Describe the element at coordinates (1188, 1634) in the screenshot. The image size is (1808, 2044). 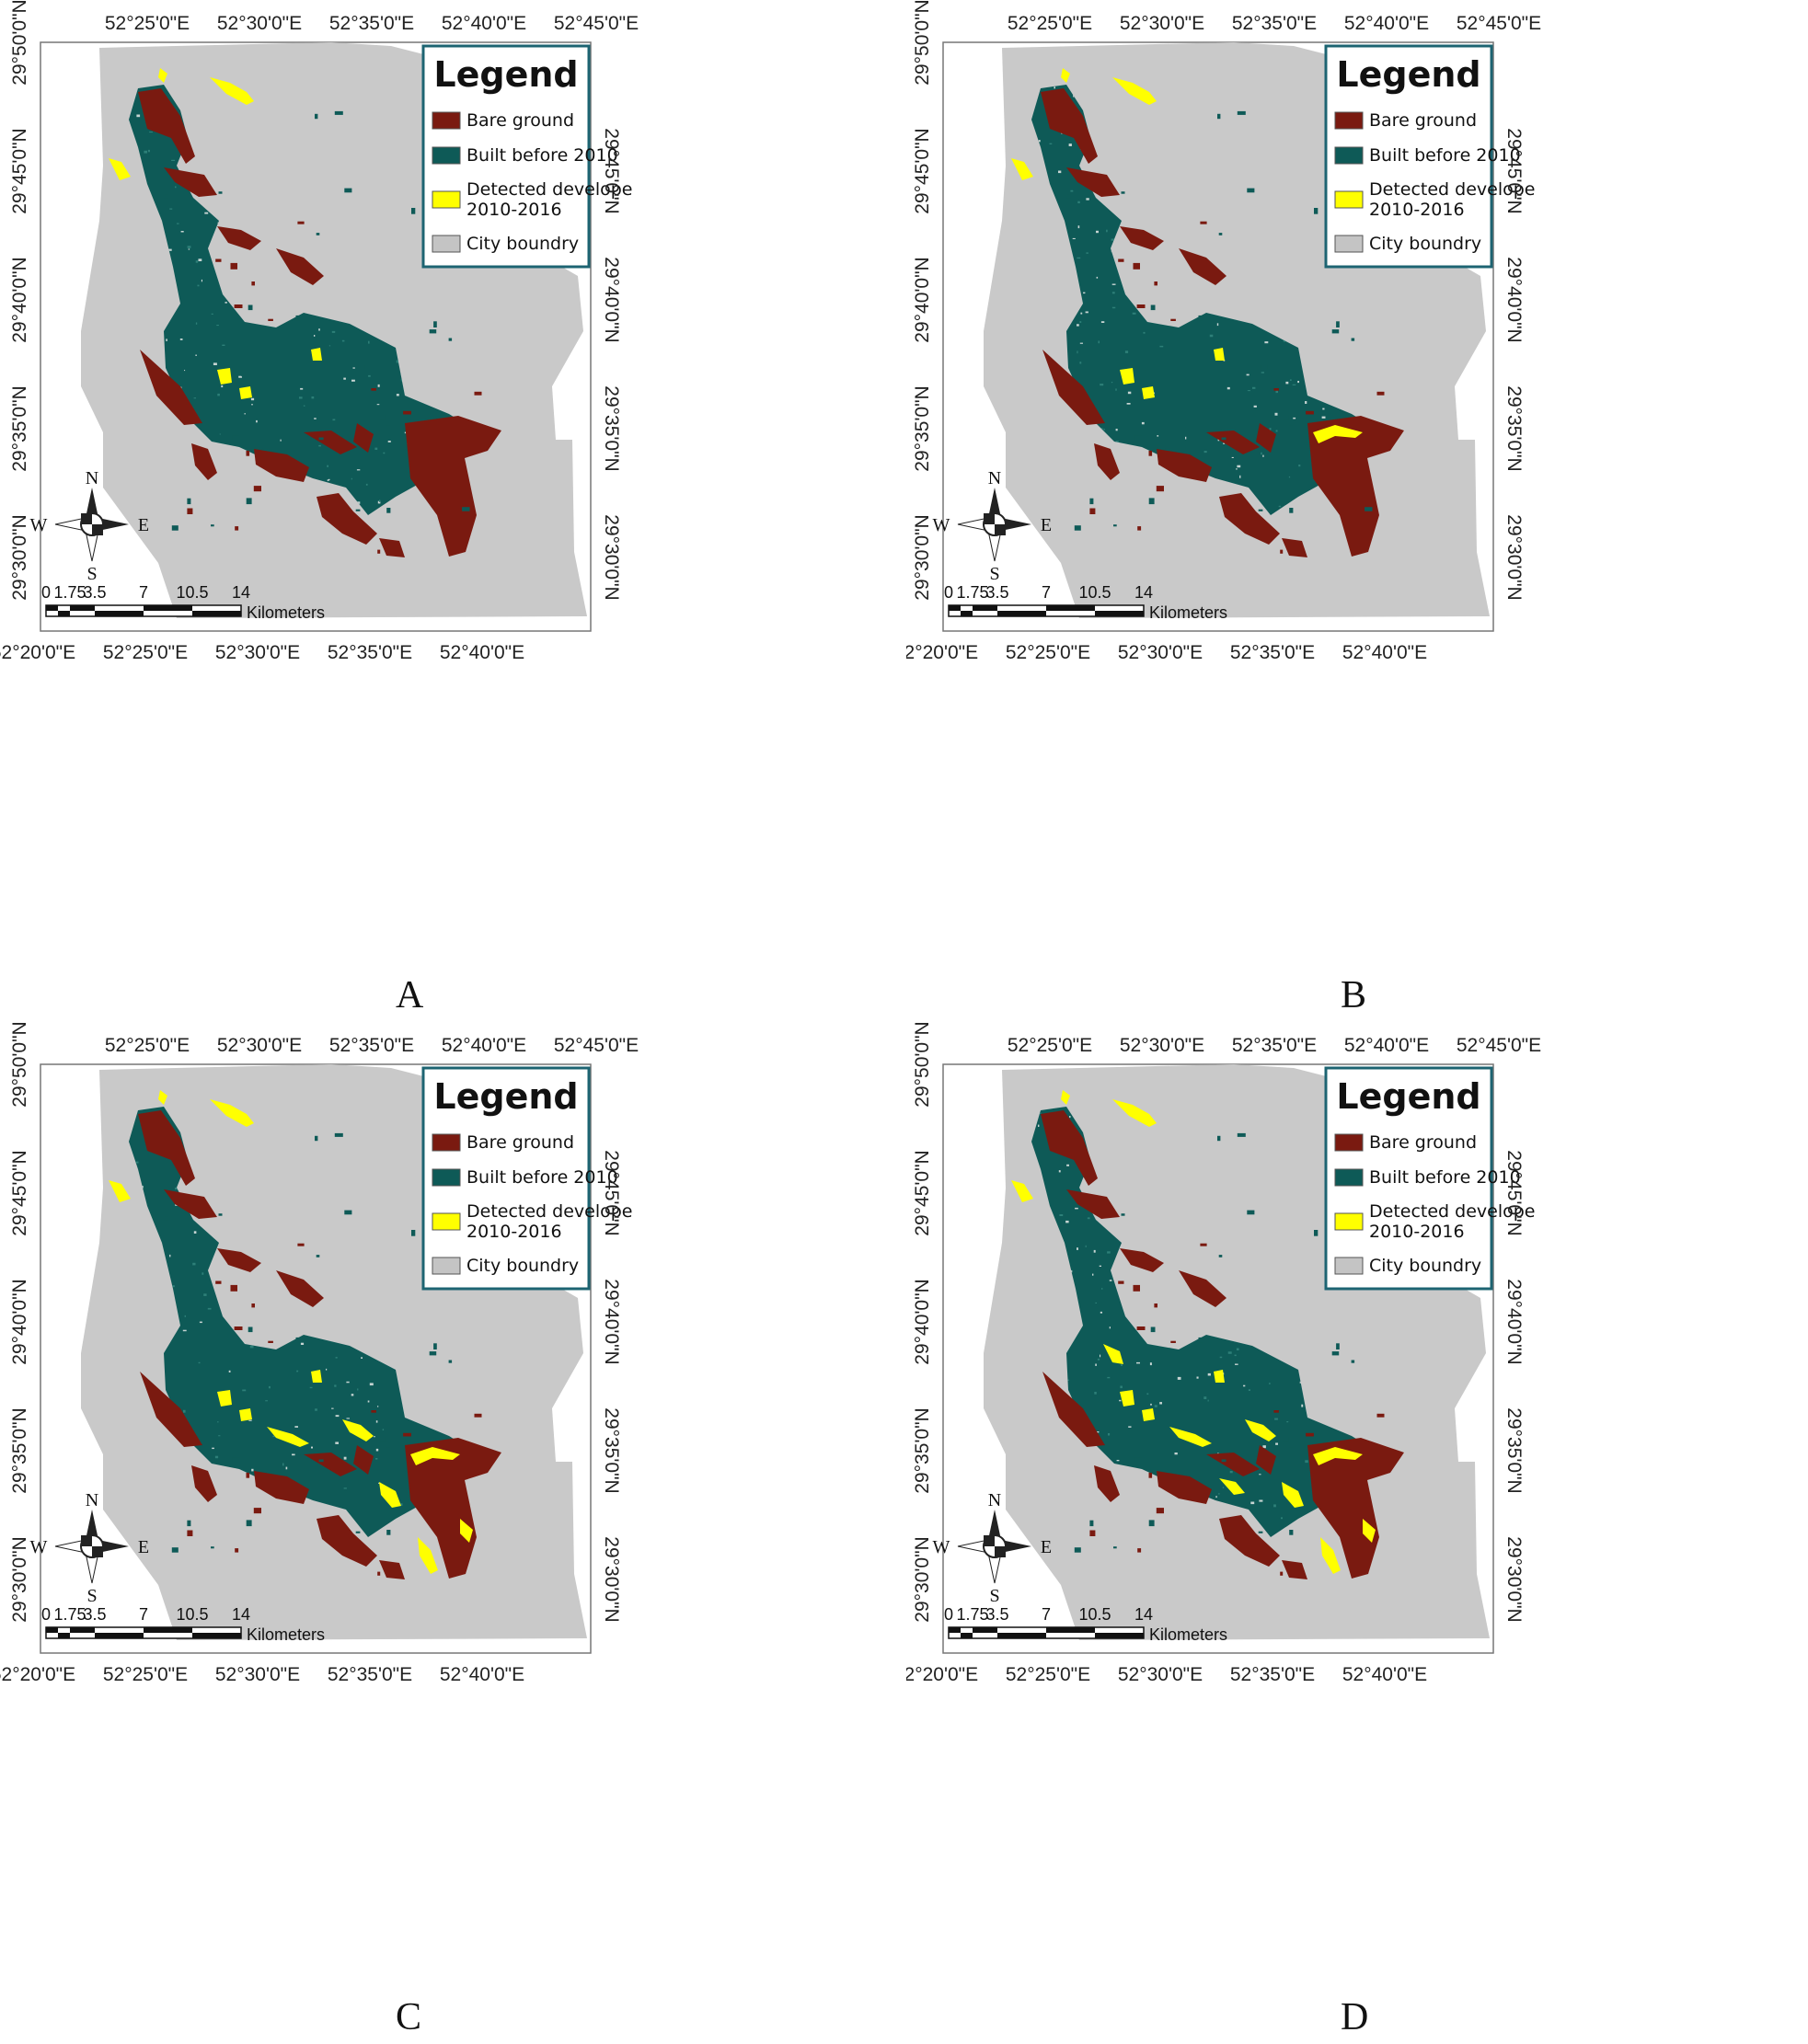
I see `scale-unit: Kilometers` at that location.